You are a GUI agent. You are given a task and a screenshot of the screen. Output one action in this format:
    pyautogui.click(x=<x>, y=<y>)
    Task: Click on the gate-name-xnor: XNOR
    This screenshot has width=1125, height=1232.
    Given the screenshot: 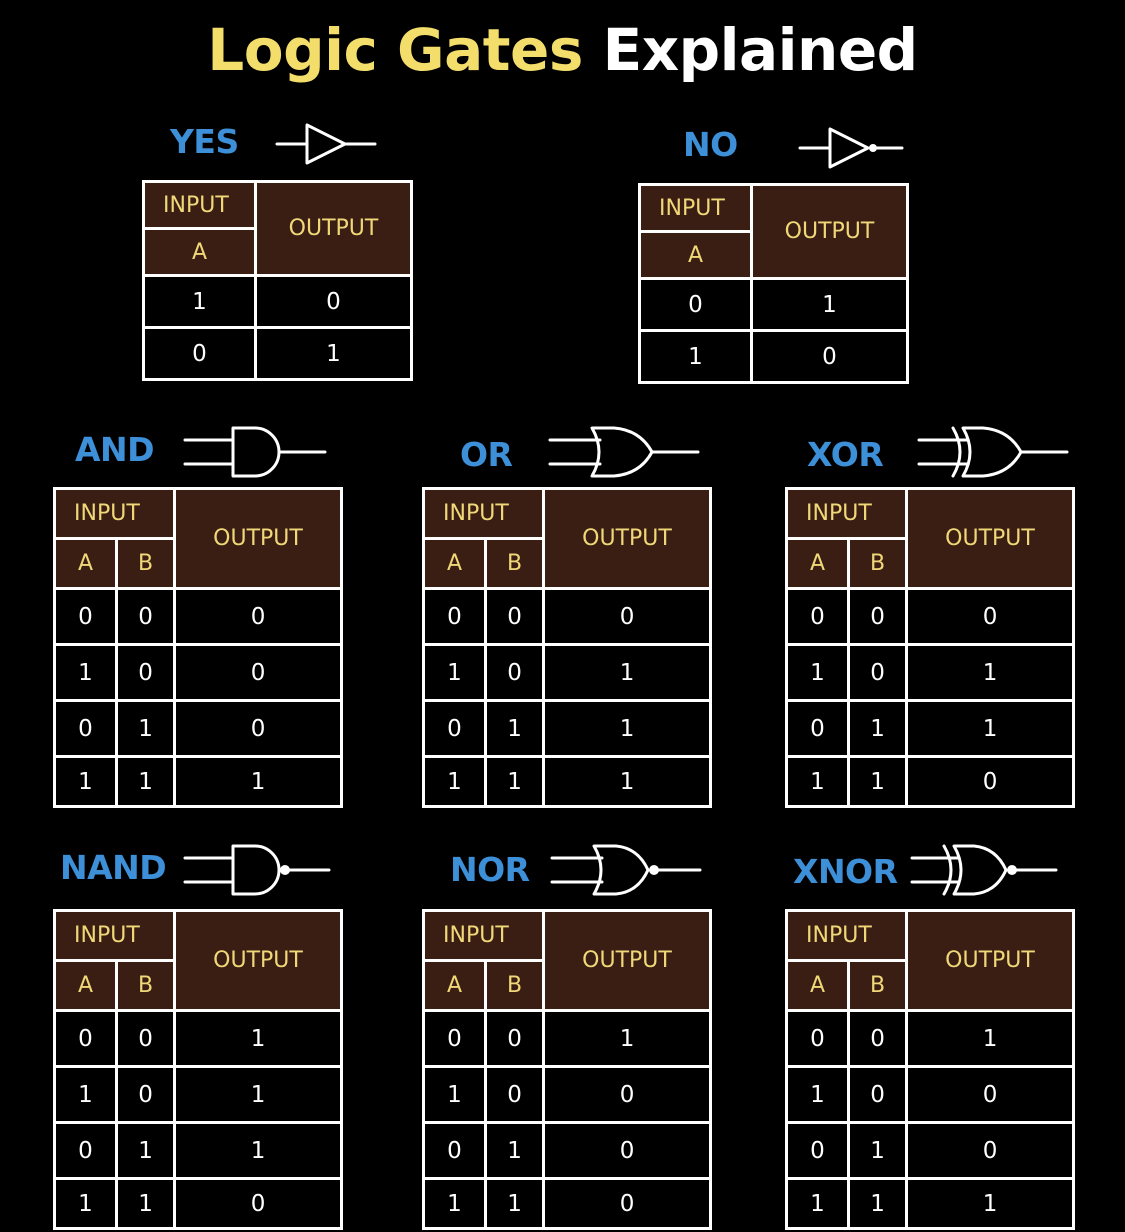 What is the action you would take?
    pyautogui.click(x=845, y=871)
    